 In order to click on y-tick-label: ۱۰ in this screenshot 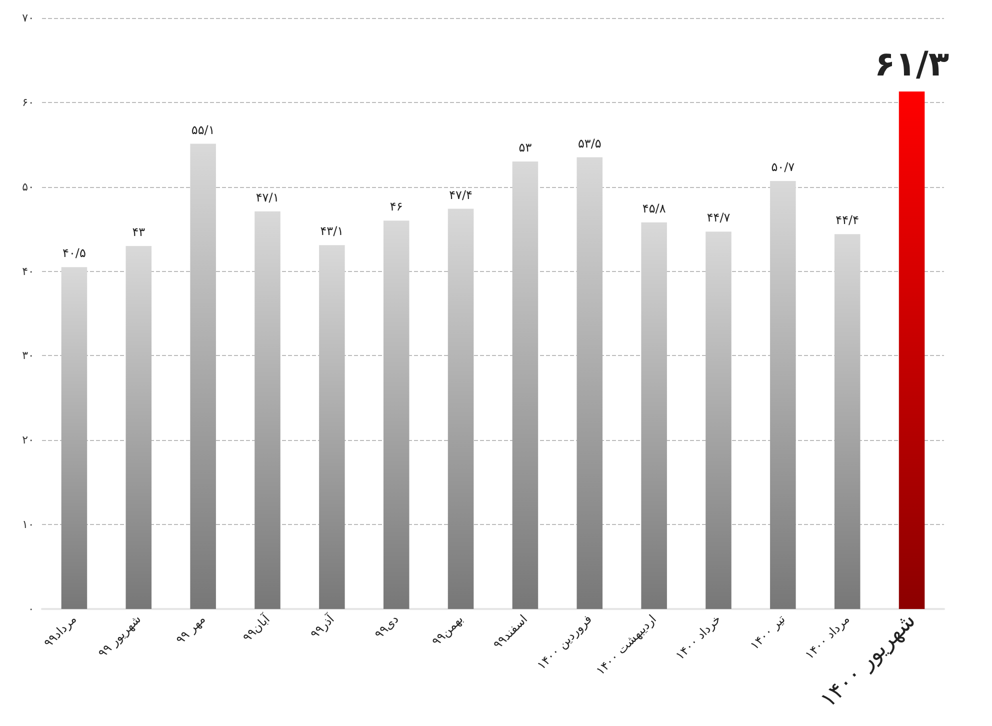, I will do `click(28, 525)`.